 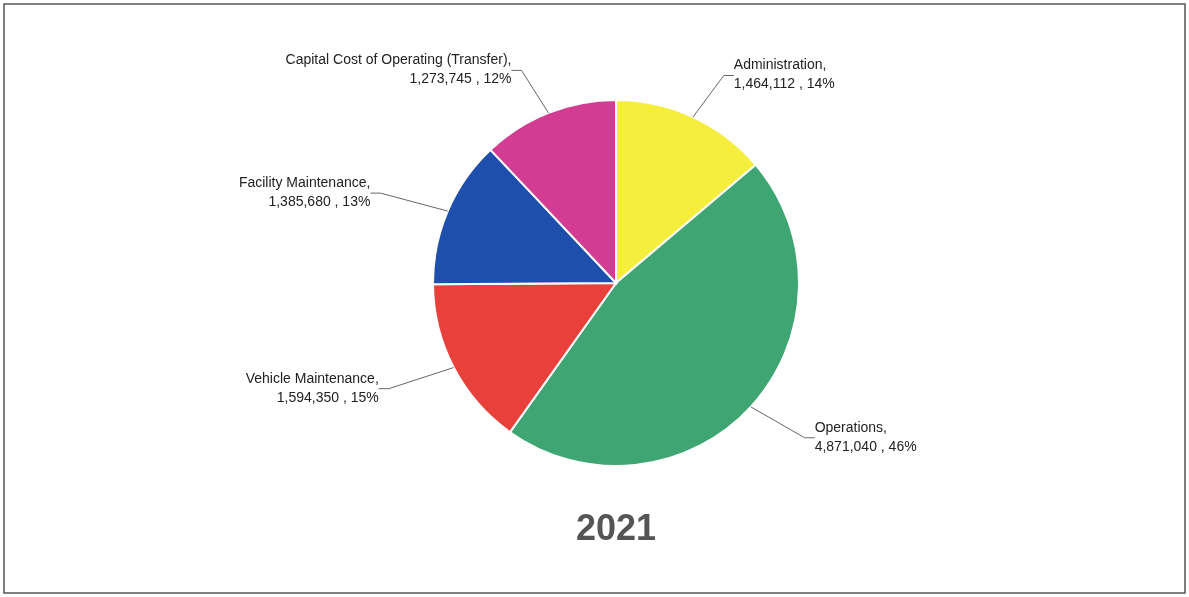 I want to click on text: 2021, so click(x=616, y=527).